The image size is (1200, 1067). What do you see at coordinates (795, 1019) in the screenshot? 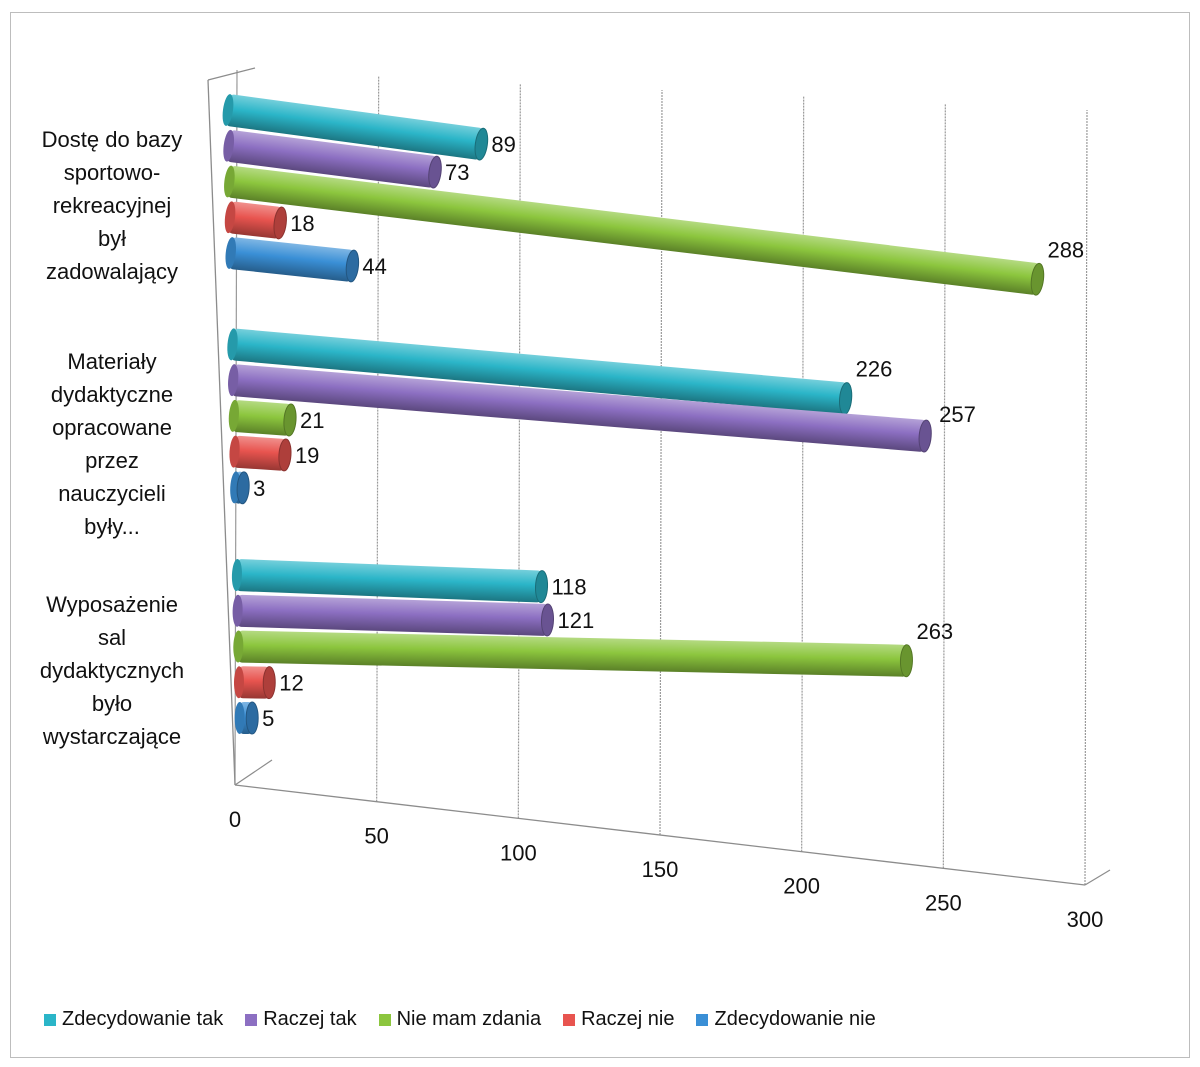
I see `legend-label: Zdecydowanie nie` at bounding box center [795, 1019].